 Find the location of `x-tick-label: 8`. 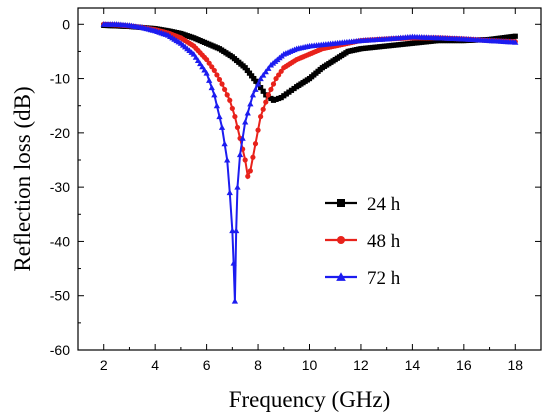

x-tick-label: 8 is located at coordinates (258, 365).